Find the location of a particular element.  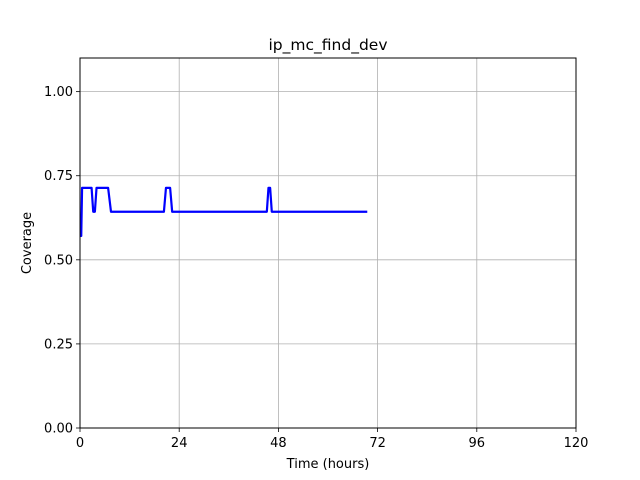

x-axis-label: Time (hours) is located at coordinates (328, 464).